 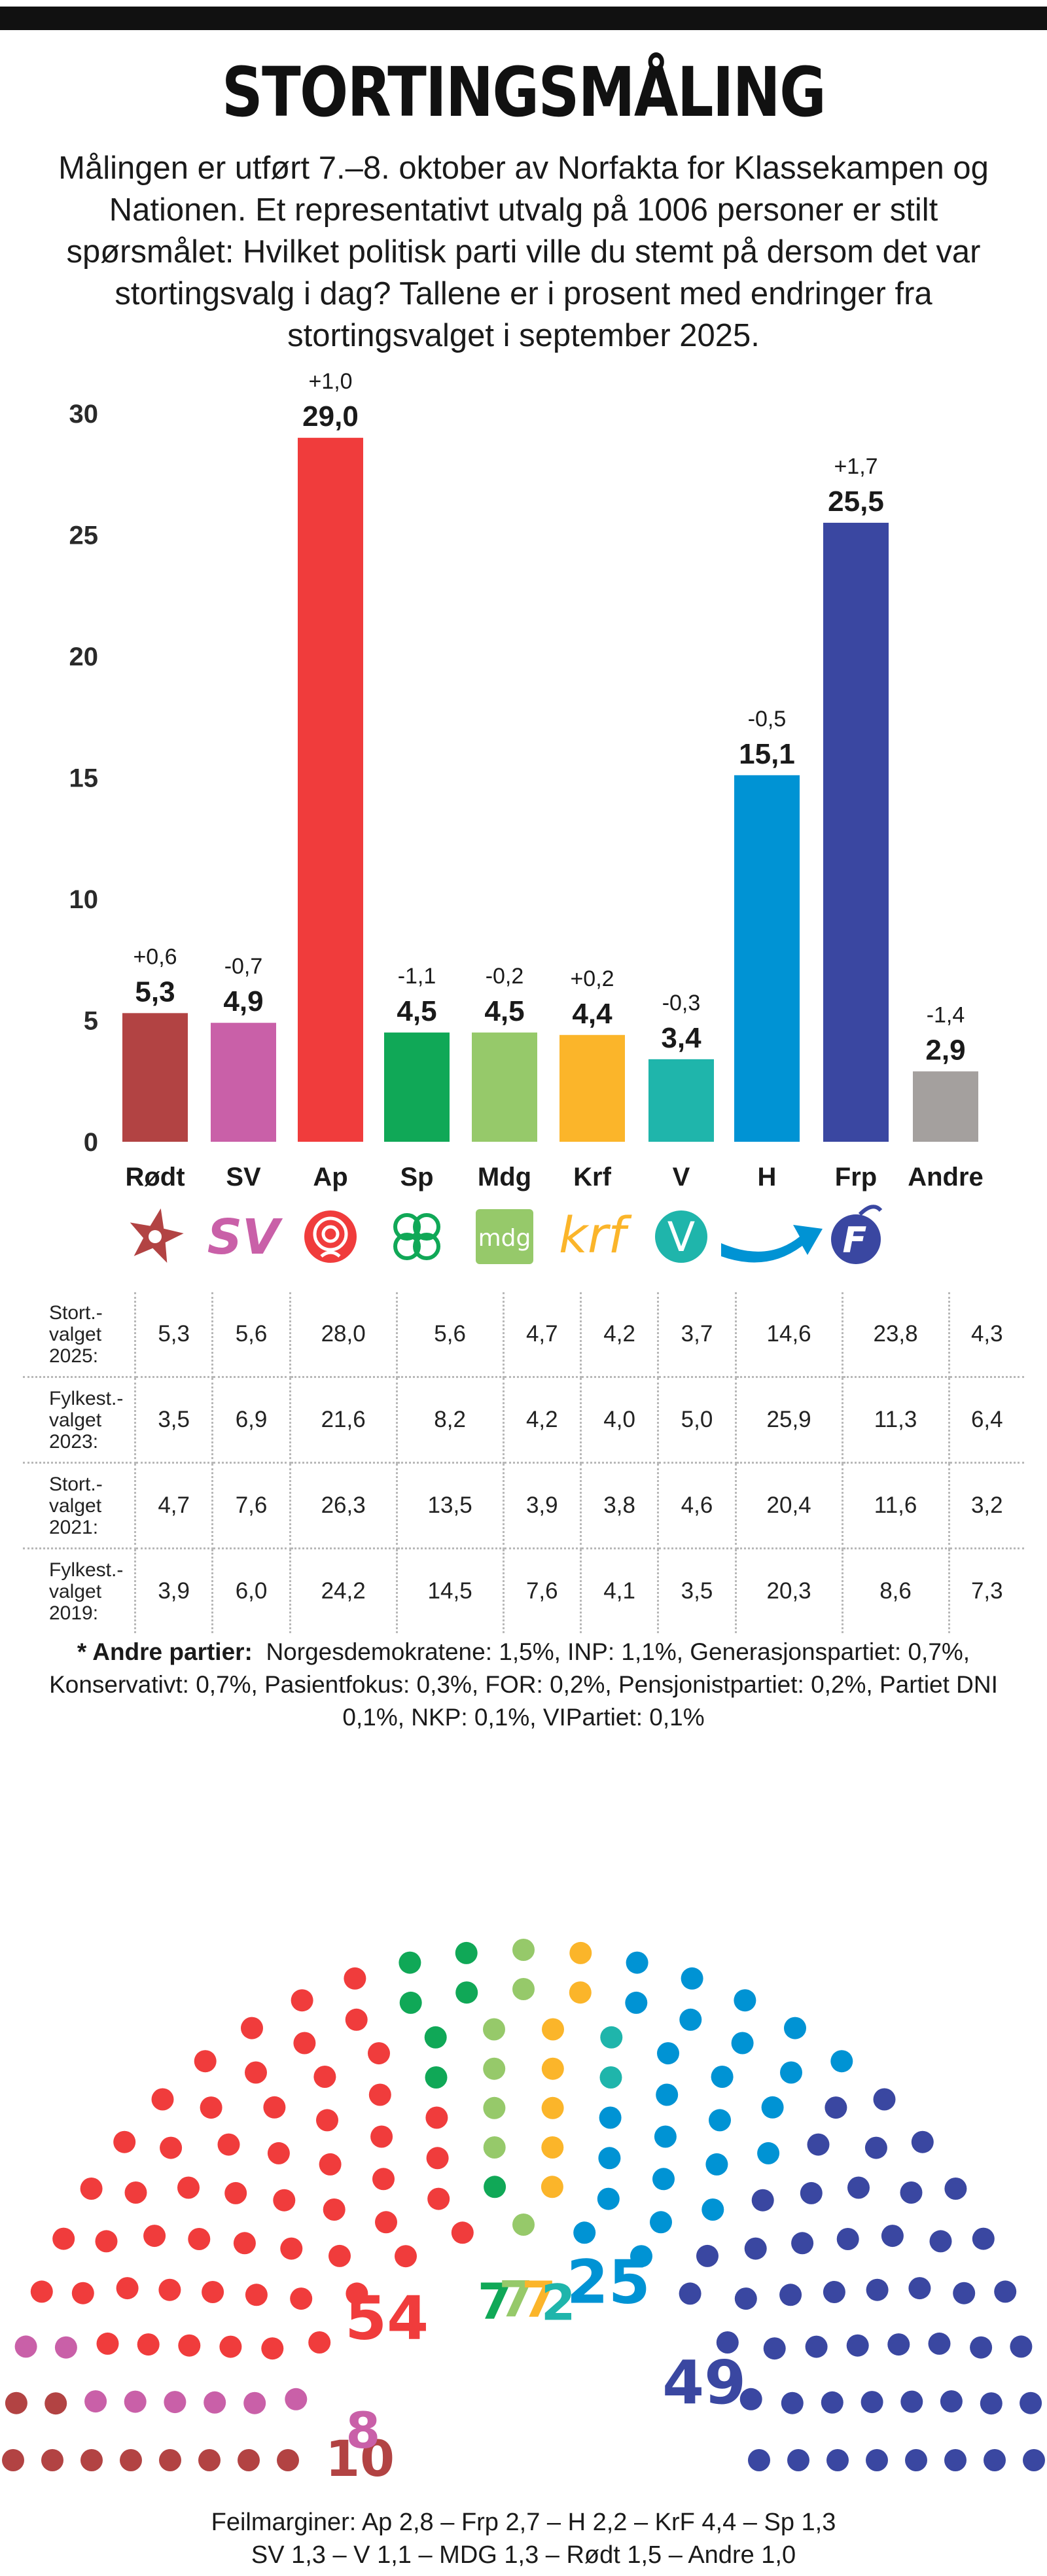 I want to click on hoyre-arrow-icon, so click(x=772, y=1244).